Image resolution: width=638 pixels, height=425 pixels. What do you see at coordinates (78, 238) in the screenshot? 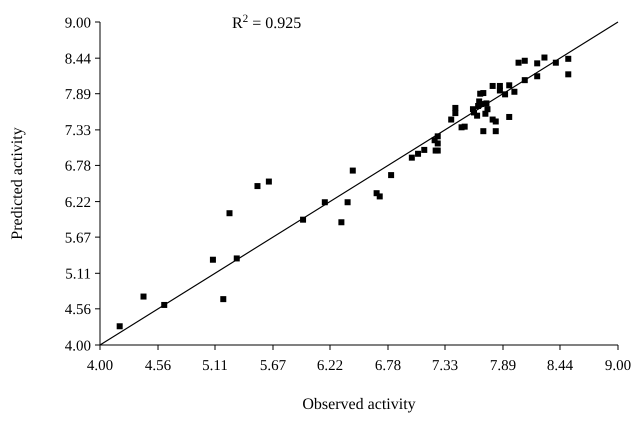
I see `y-tick-label: 5.67` at bounding box center [78, 238].